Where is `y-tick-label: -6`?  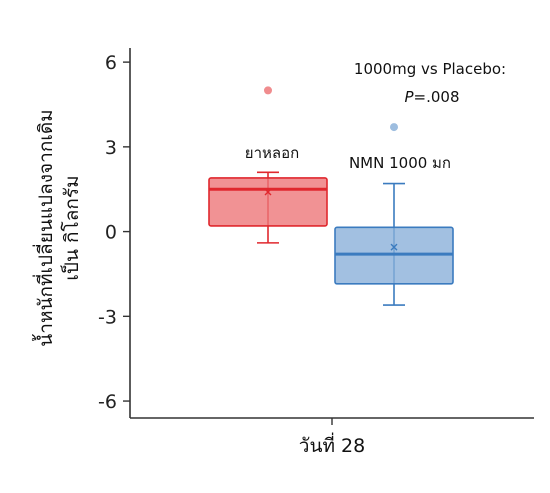
y-tick-label: -6 is located at coordinates (107, 402).